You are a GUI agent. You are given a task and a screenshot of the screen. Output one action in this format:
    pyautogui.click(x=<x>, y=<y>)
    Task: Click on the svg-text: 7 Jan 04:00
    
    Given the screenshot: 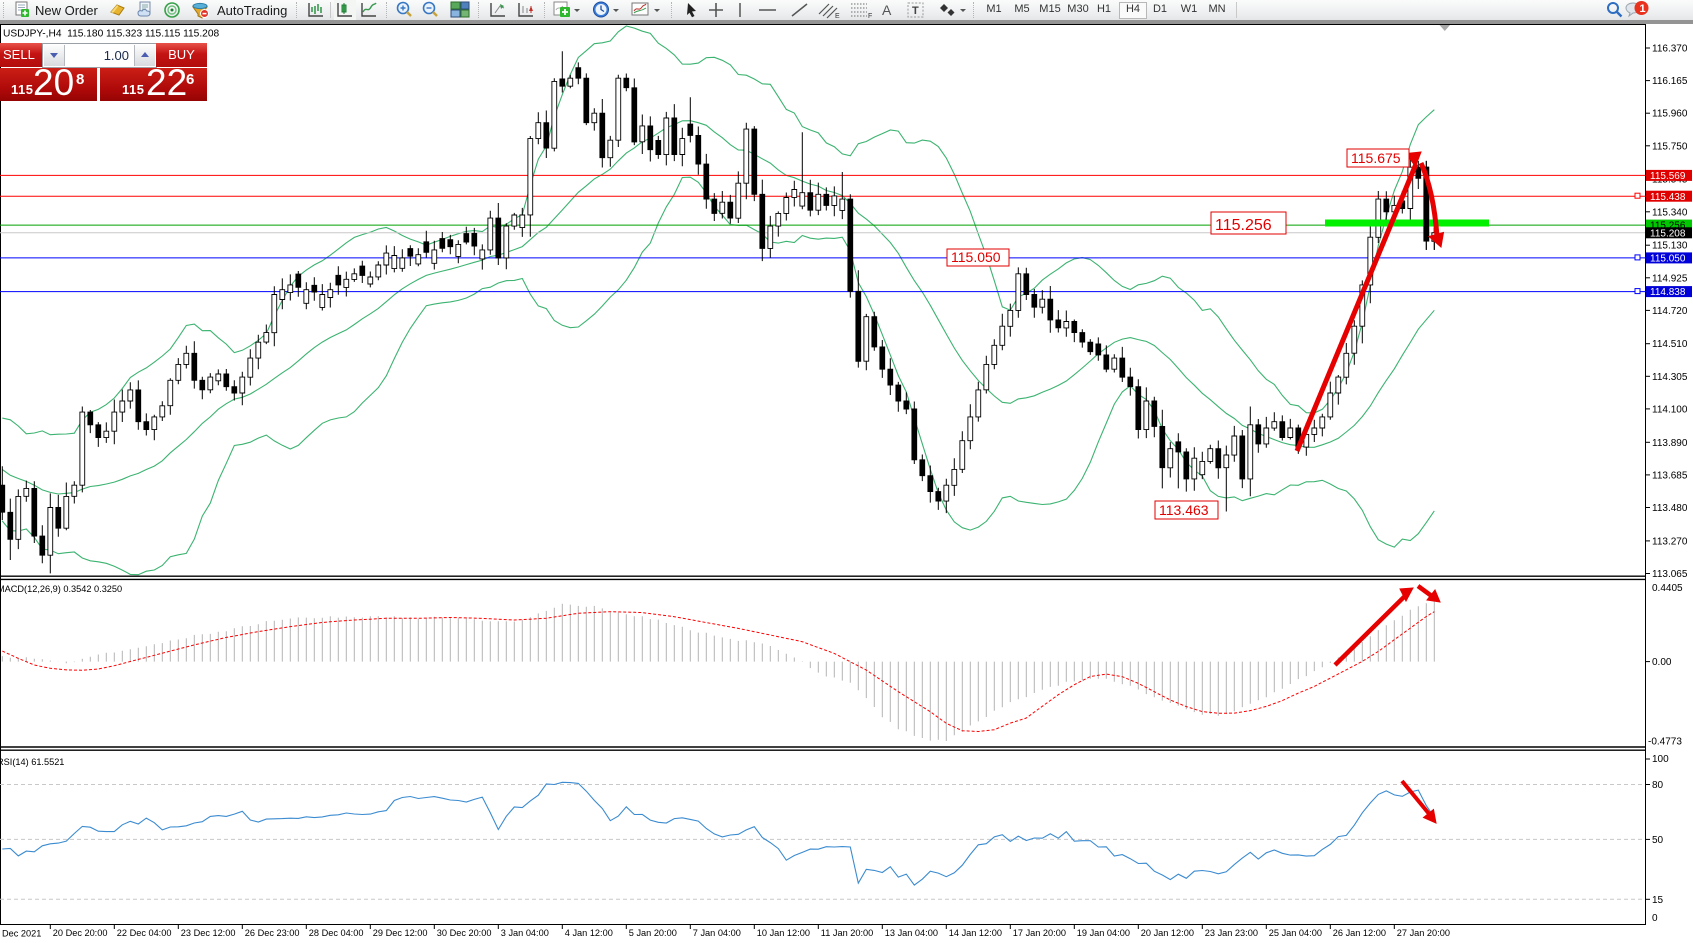 What is the action you would take?
    pyautogui.click(x=717, y=933)
    